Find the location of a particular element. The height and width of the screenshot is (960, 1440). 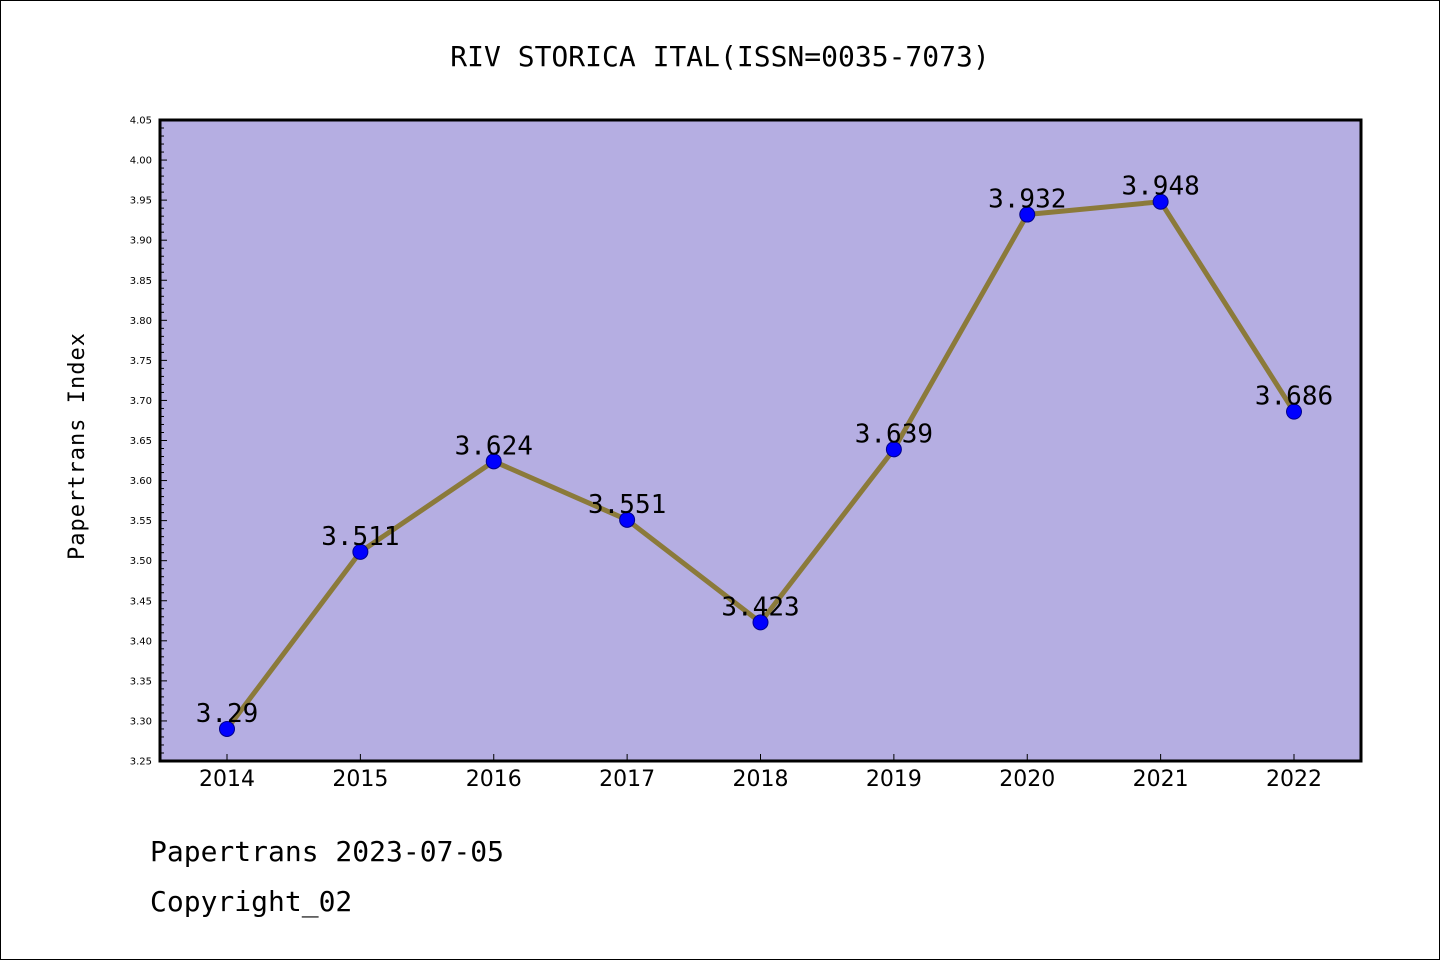

y-tick-label: 3.80 is located at coordinates (141, 321).